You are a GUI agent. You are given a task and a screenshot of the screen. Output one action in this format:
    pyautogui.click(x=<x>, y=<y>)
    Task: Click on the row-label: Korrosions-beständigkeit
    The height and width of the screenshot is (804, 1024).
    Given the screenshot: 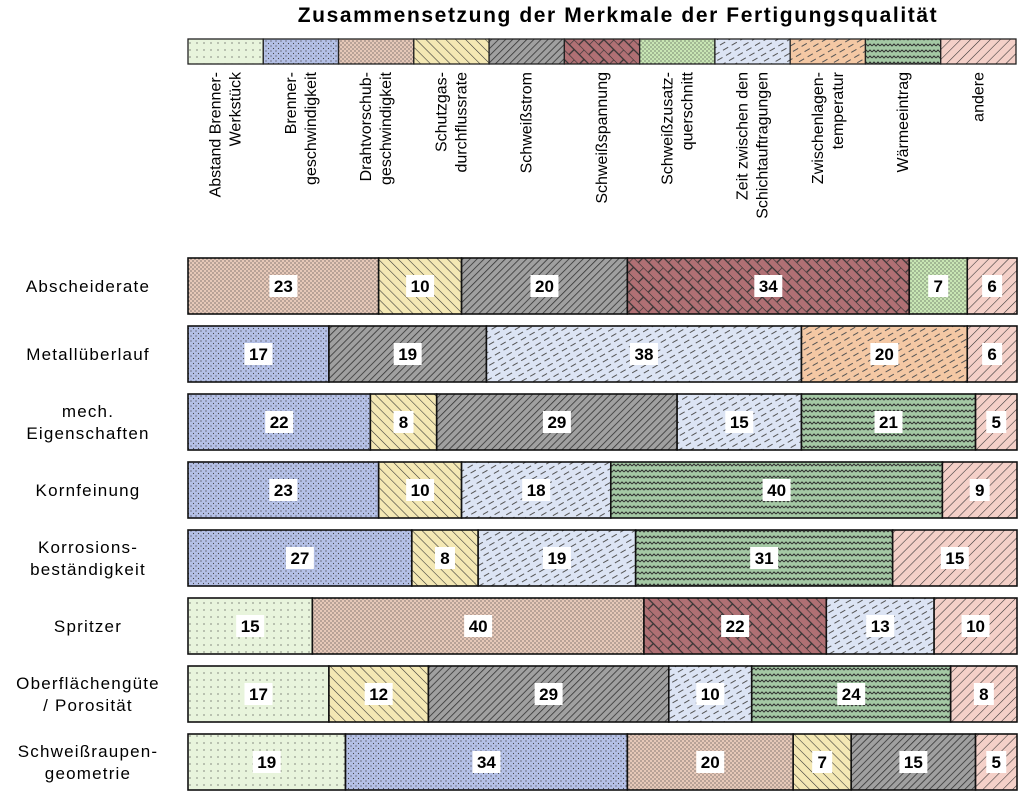 What is the action you would take?
    pyautogui.click(x=88, y=558)
    